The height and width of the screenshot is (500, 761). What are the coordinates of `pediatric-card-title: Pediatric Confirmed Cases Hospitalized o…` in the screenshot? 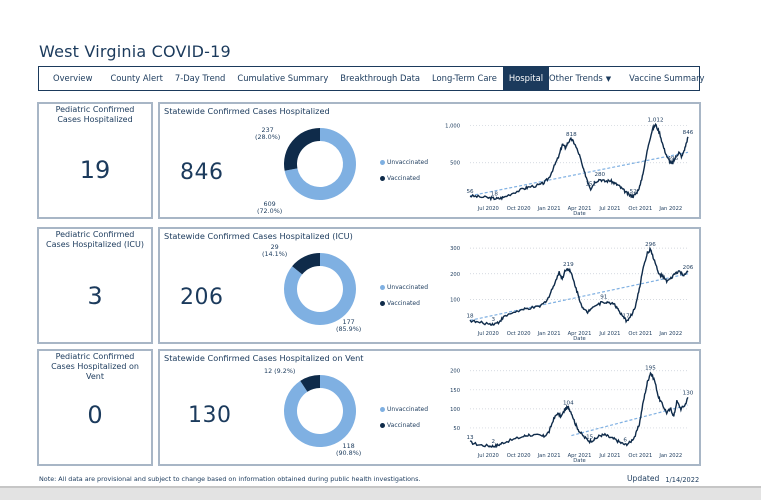 It's located at (95, 366).